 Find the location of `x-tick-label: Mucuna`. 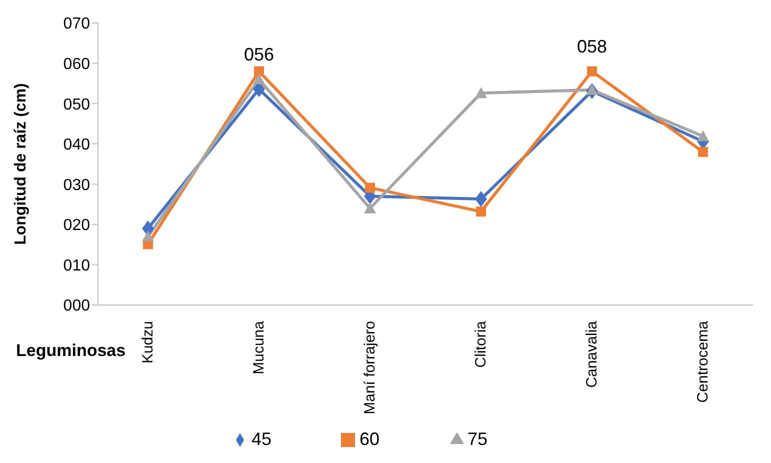

x-tick-label: Mucuna is located at coordinates (259, 347).